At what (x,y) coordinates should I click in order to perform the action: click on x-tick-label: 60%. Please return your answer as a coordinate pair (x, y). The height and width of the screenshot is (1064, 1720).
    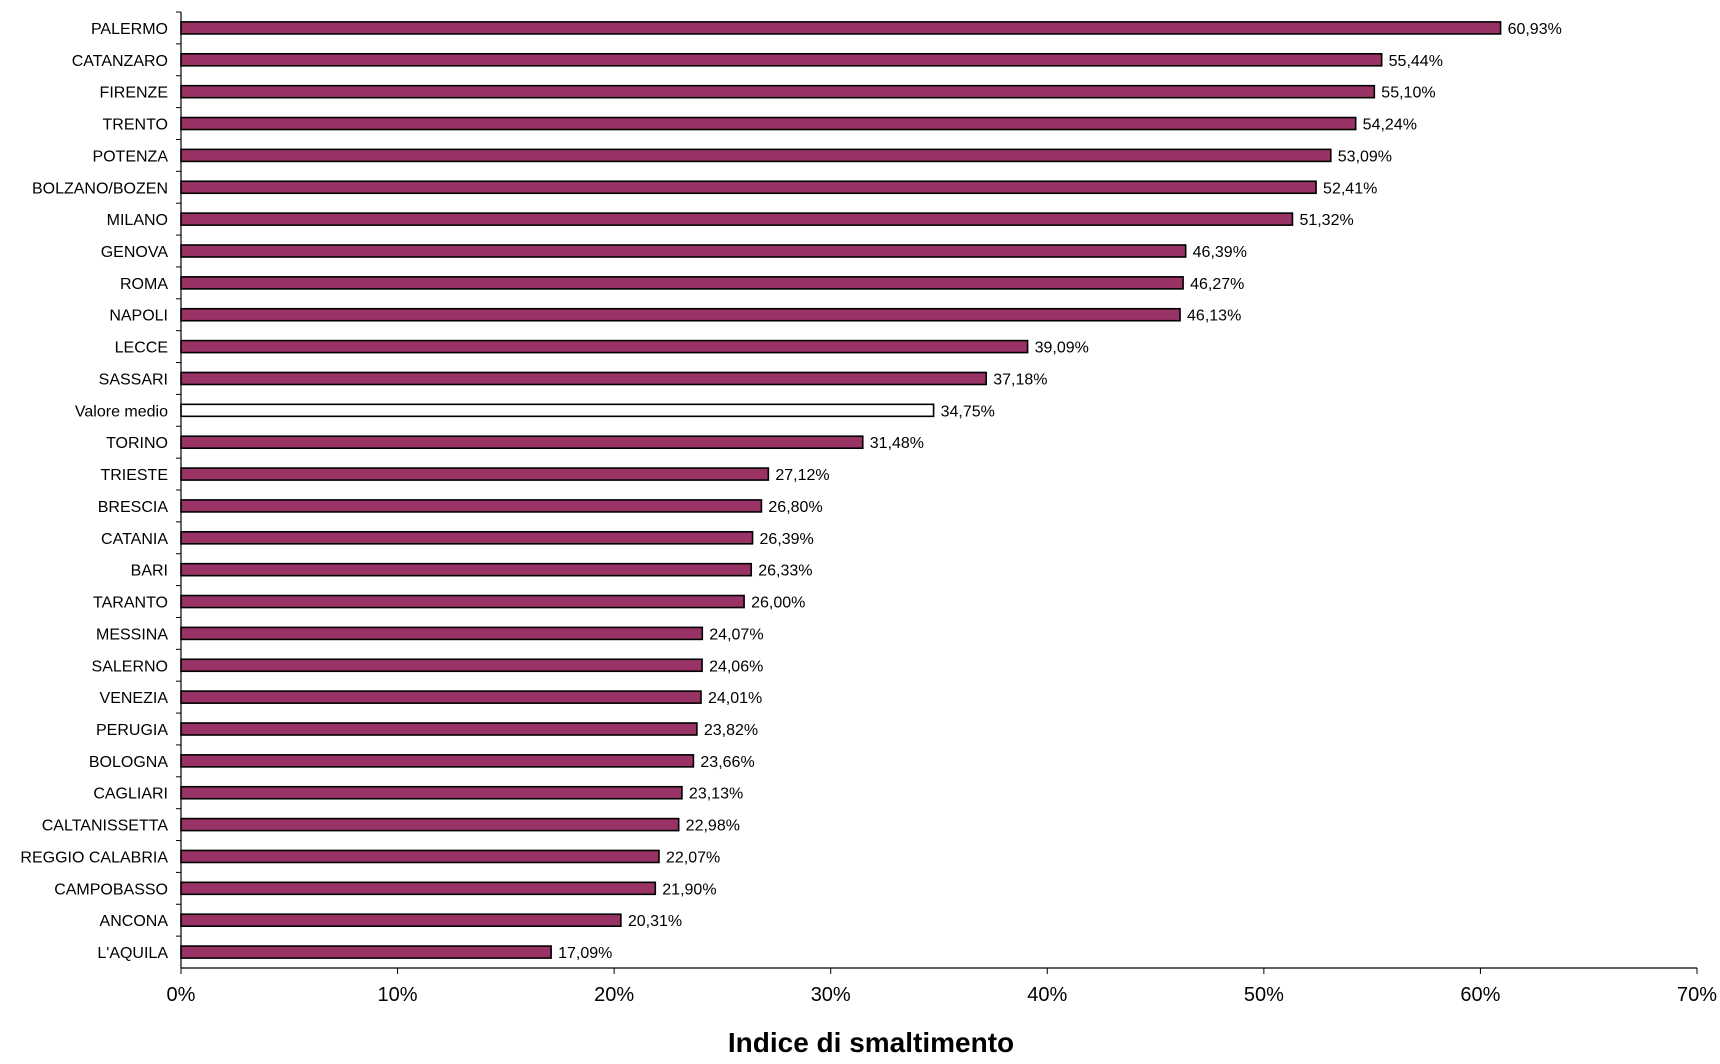
    Looking at the image, I should click on (1480, 995).